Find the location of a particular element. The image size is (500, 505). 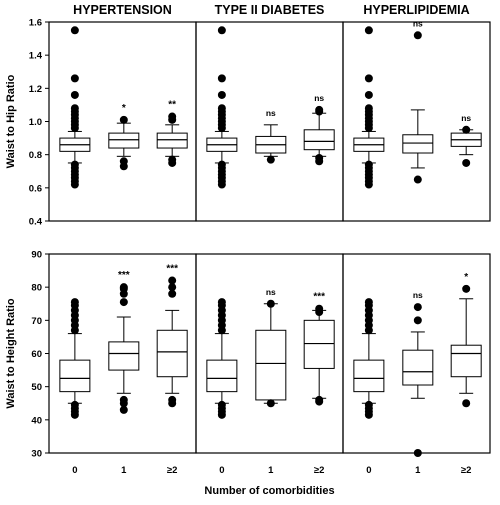

column-title: HYPERLIPIDEMIA is located at coordinates (416, 10).